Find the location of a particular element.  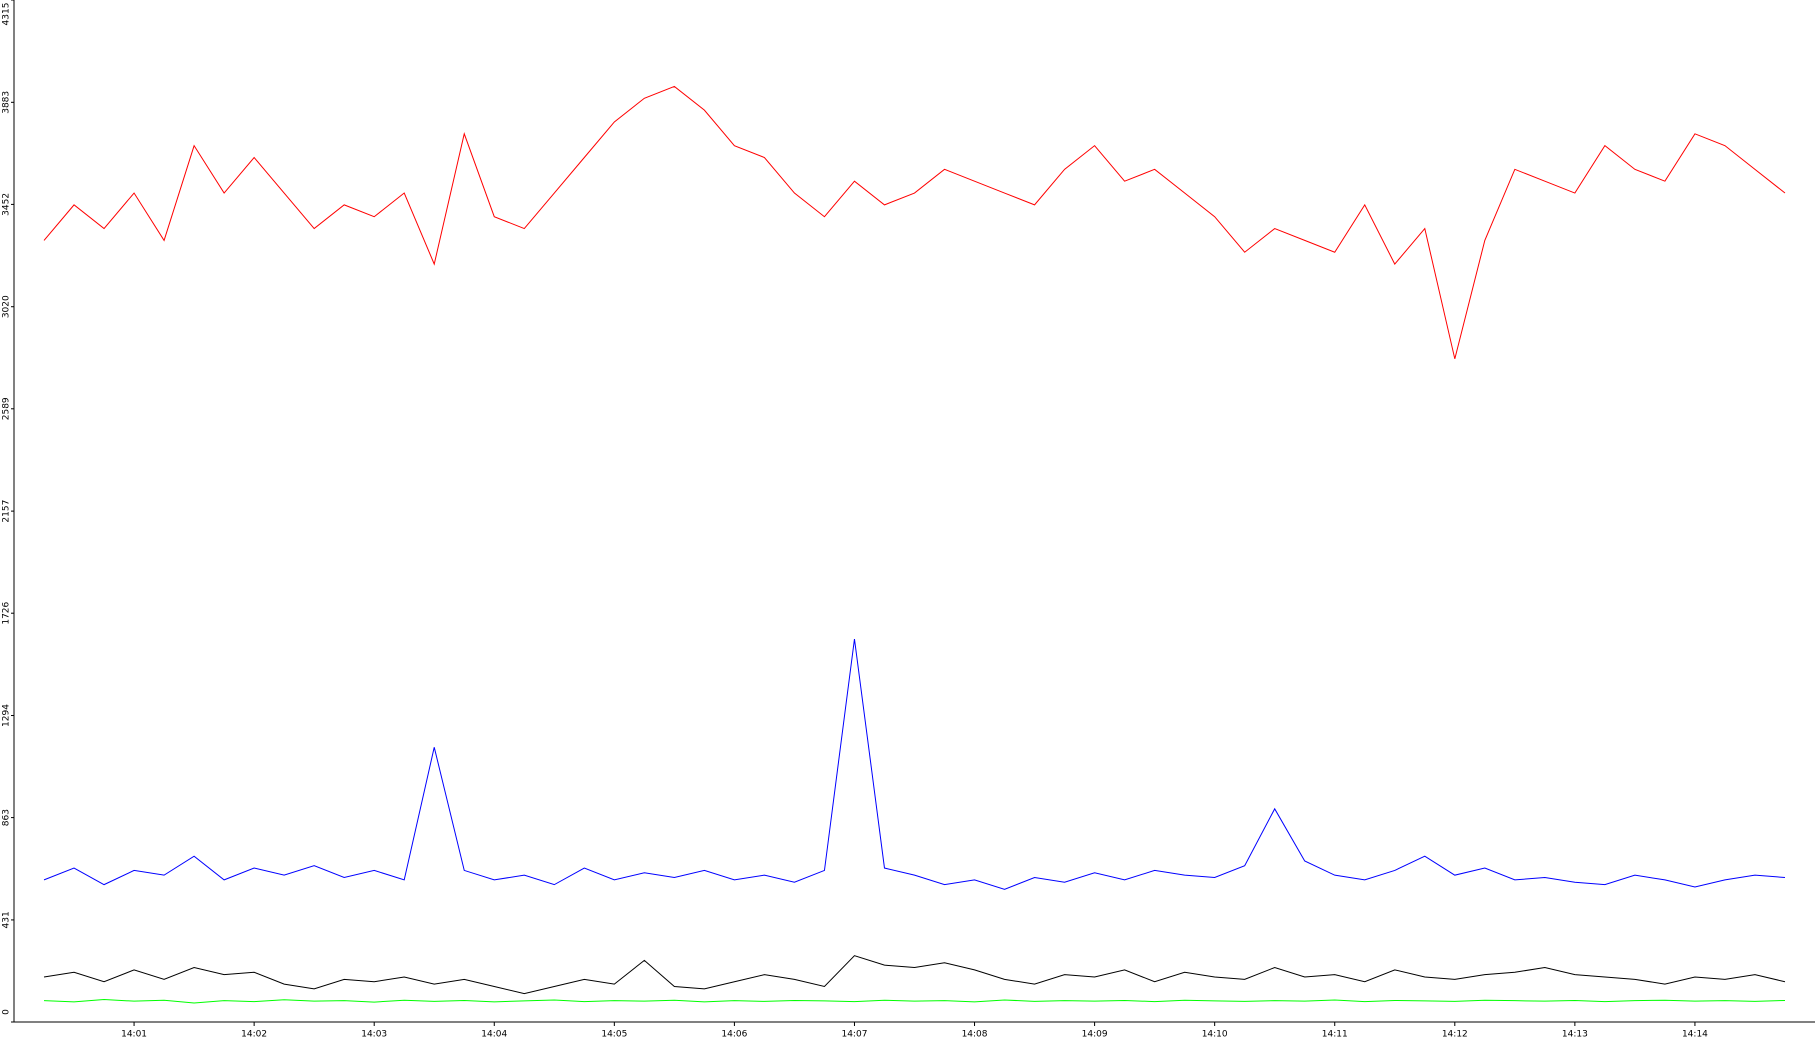

y-tick-label: 863 is located at coordinates (7, 817).